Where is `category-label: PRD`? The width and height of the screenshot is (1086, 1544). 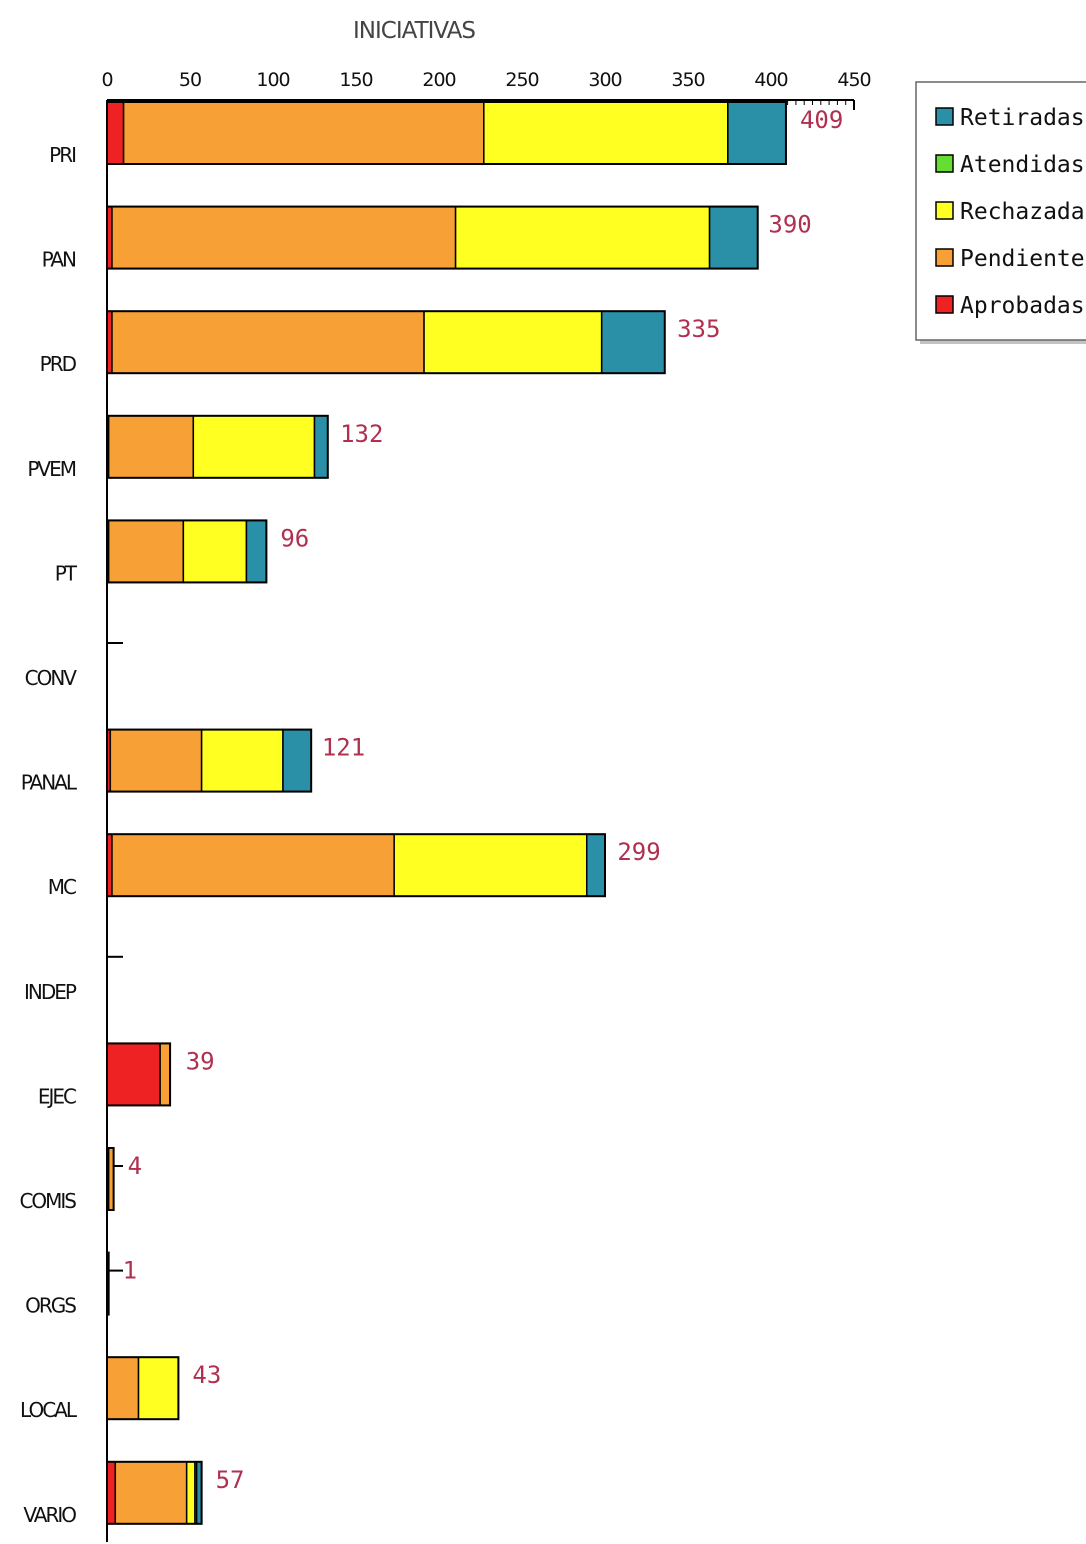 category-label: PRD is located at coordinates (58, 364).